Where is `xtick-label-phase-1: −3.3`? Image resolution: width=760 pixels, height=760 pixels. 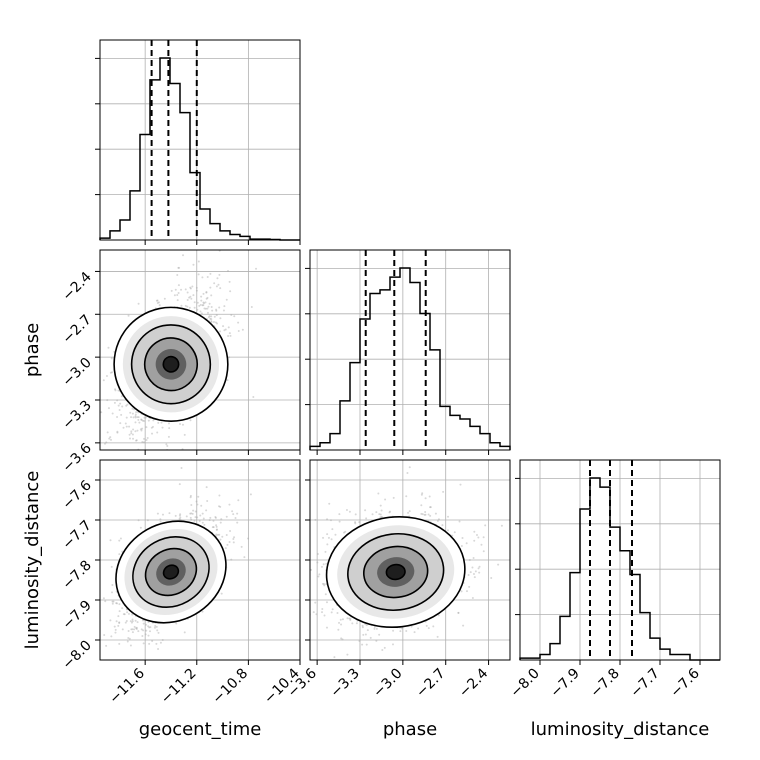
xtick-label-phase-1: −3.3 is located at coordinates (344, 683).